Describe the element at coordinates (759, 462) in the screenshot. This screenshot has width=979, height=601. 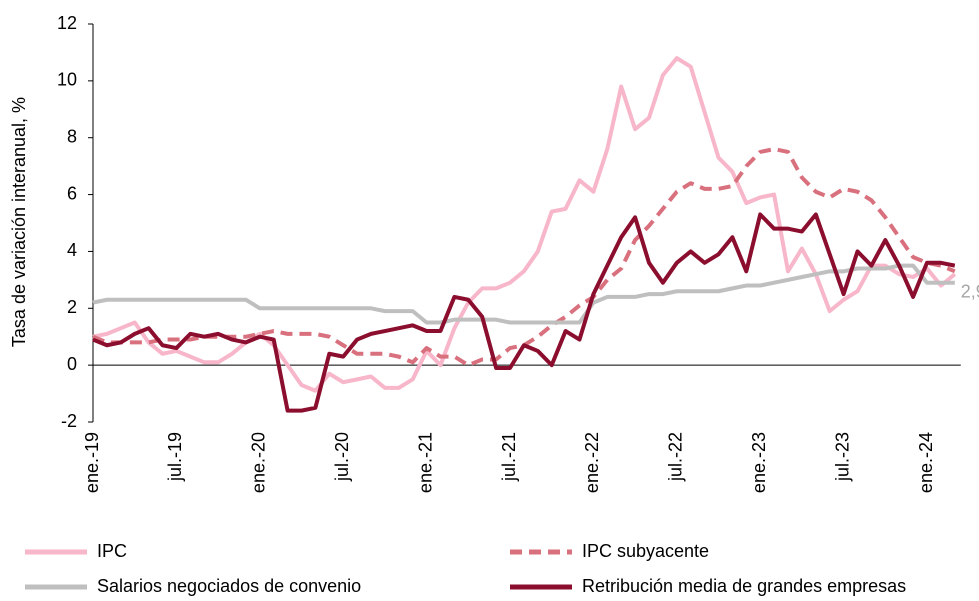
I see `x-tick-label: ene.-23` at that location.